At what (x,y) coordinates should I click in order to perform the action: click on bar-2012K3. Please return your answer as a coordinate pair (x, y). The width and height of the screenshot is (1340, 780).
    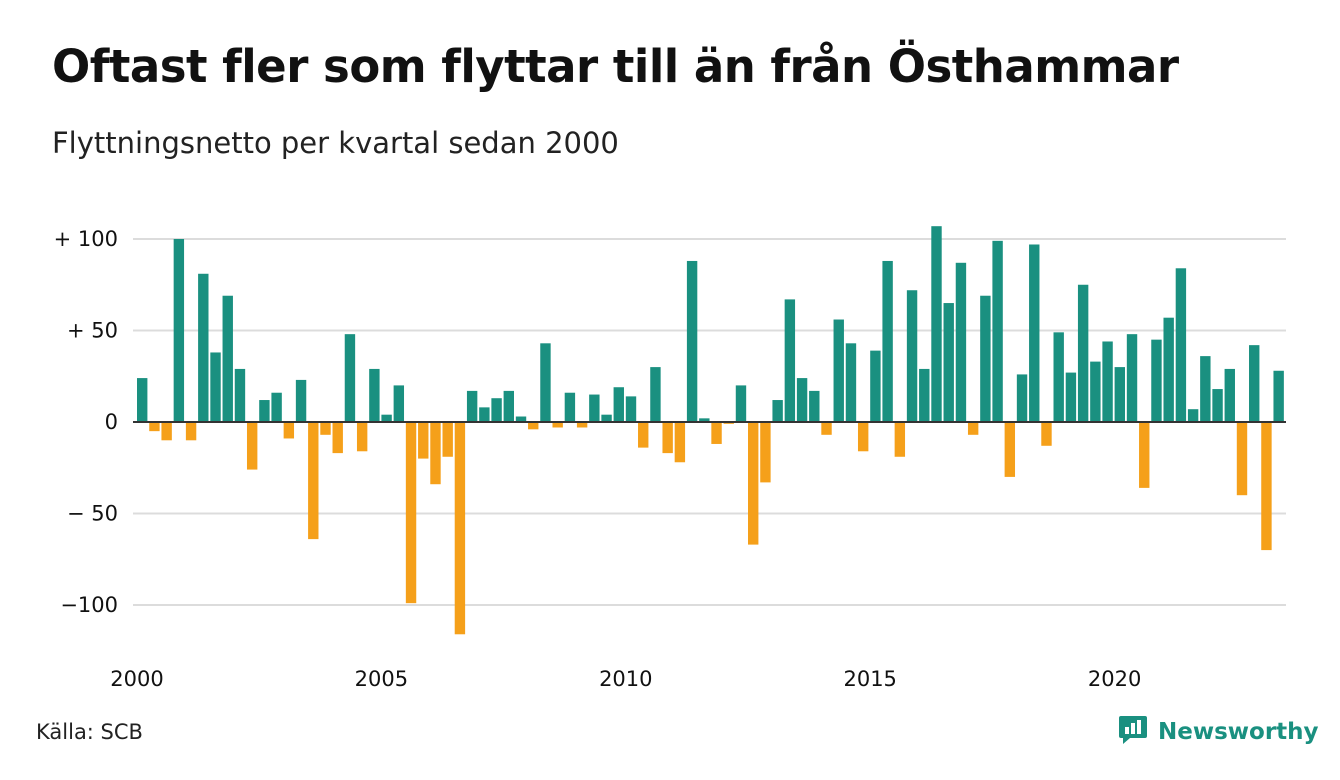
    Looking at the image, I should click on (753, 483).